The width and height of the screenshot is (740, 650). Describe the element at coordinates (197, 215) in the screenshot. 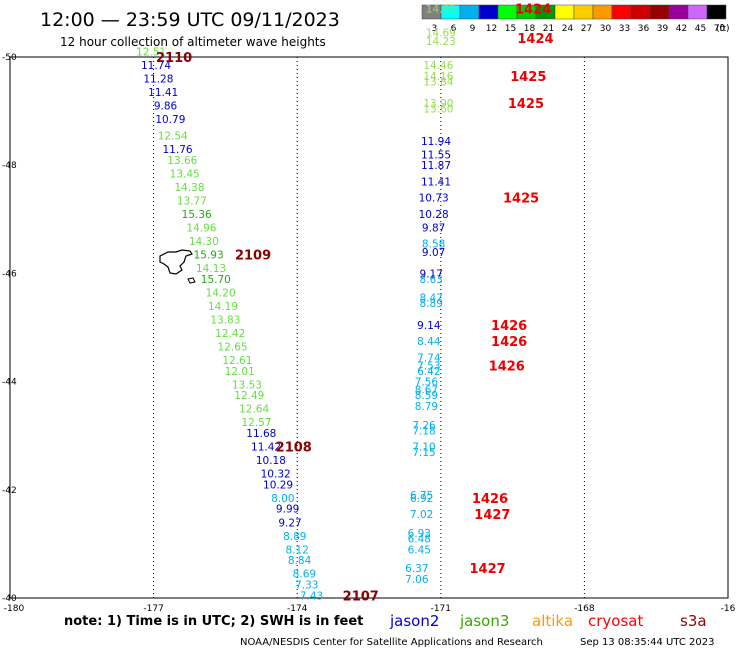

I see `swh-value: 15.36` at that location.